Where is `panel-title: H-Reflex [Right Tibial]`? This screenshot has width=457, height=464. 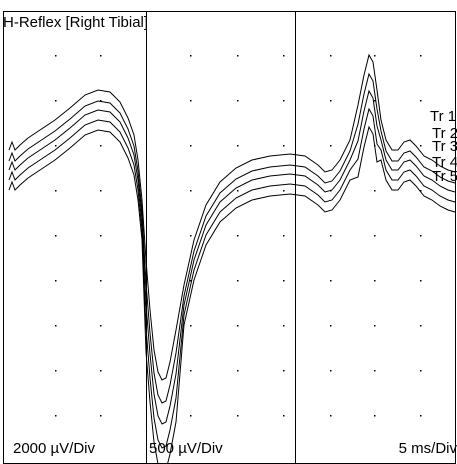
panel-title: H-Reflex [Right Tibial] is located at coordinates (76, 22).